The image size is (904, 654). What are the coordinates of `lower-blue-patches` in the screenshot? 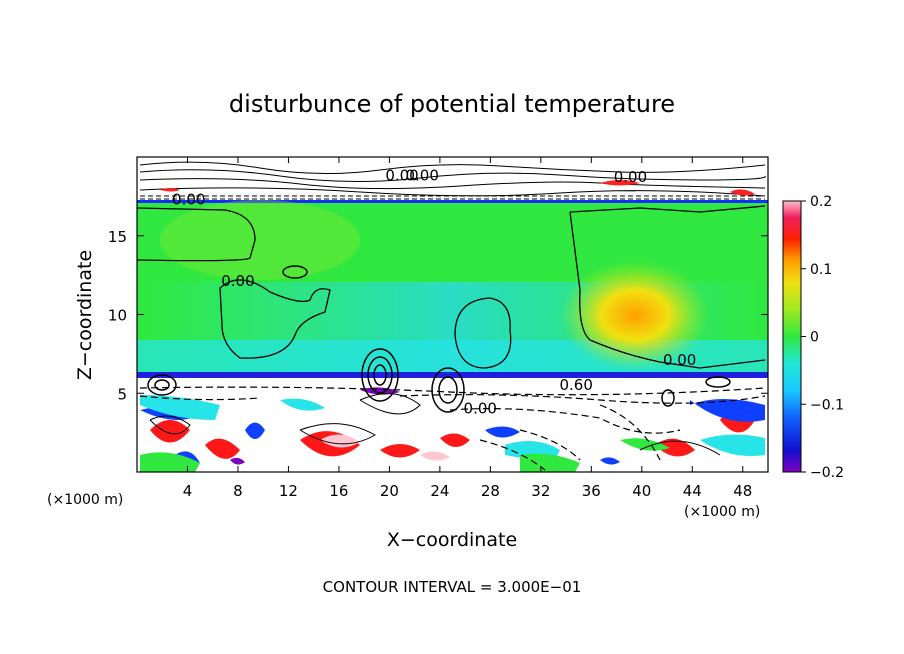 It's located at (452, 433).